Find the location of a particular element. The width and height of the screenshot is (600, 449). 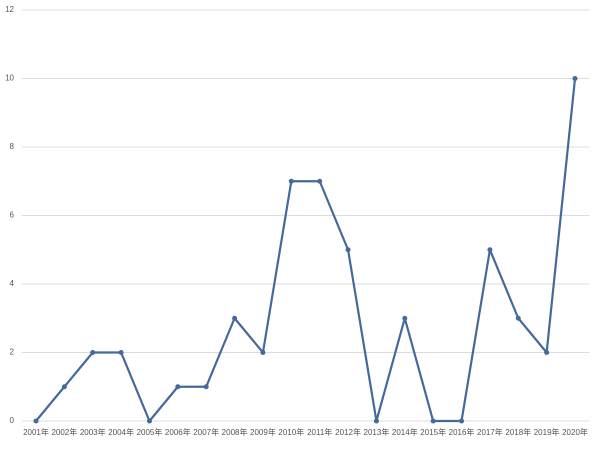

y-tick-label: 4 is located at coordinates (12, 283).